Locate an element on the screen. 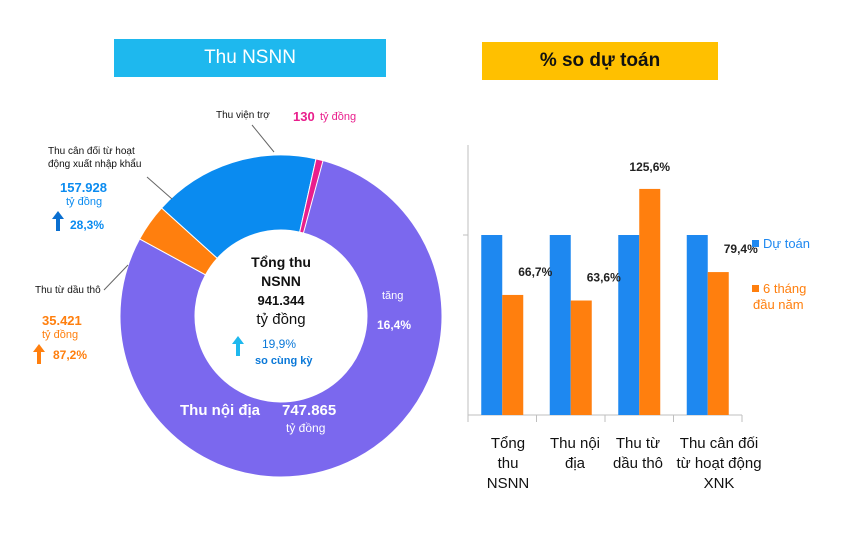  noi-dia-growth: 16,4% is located at coordinates (394, 325).